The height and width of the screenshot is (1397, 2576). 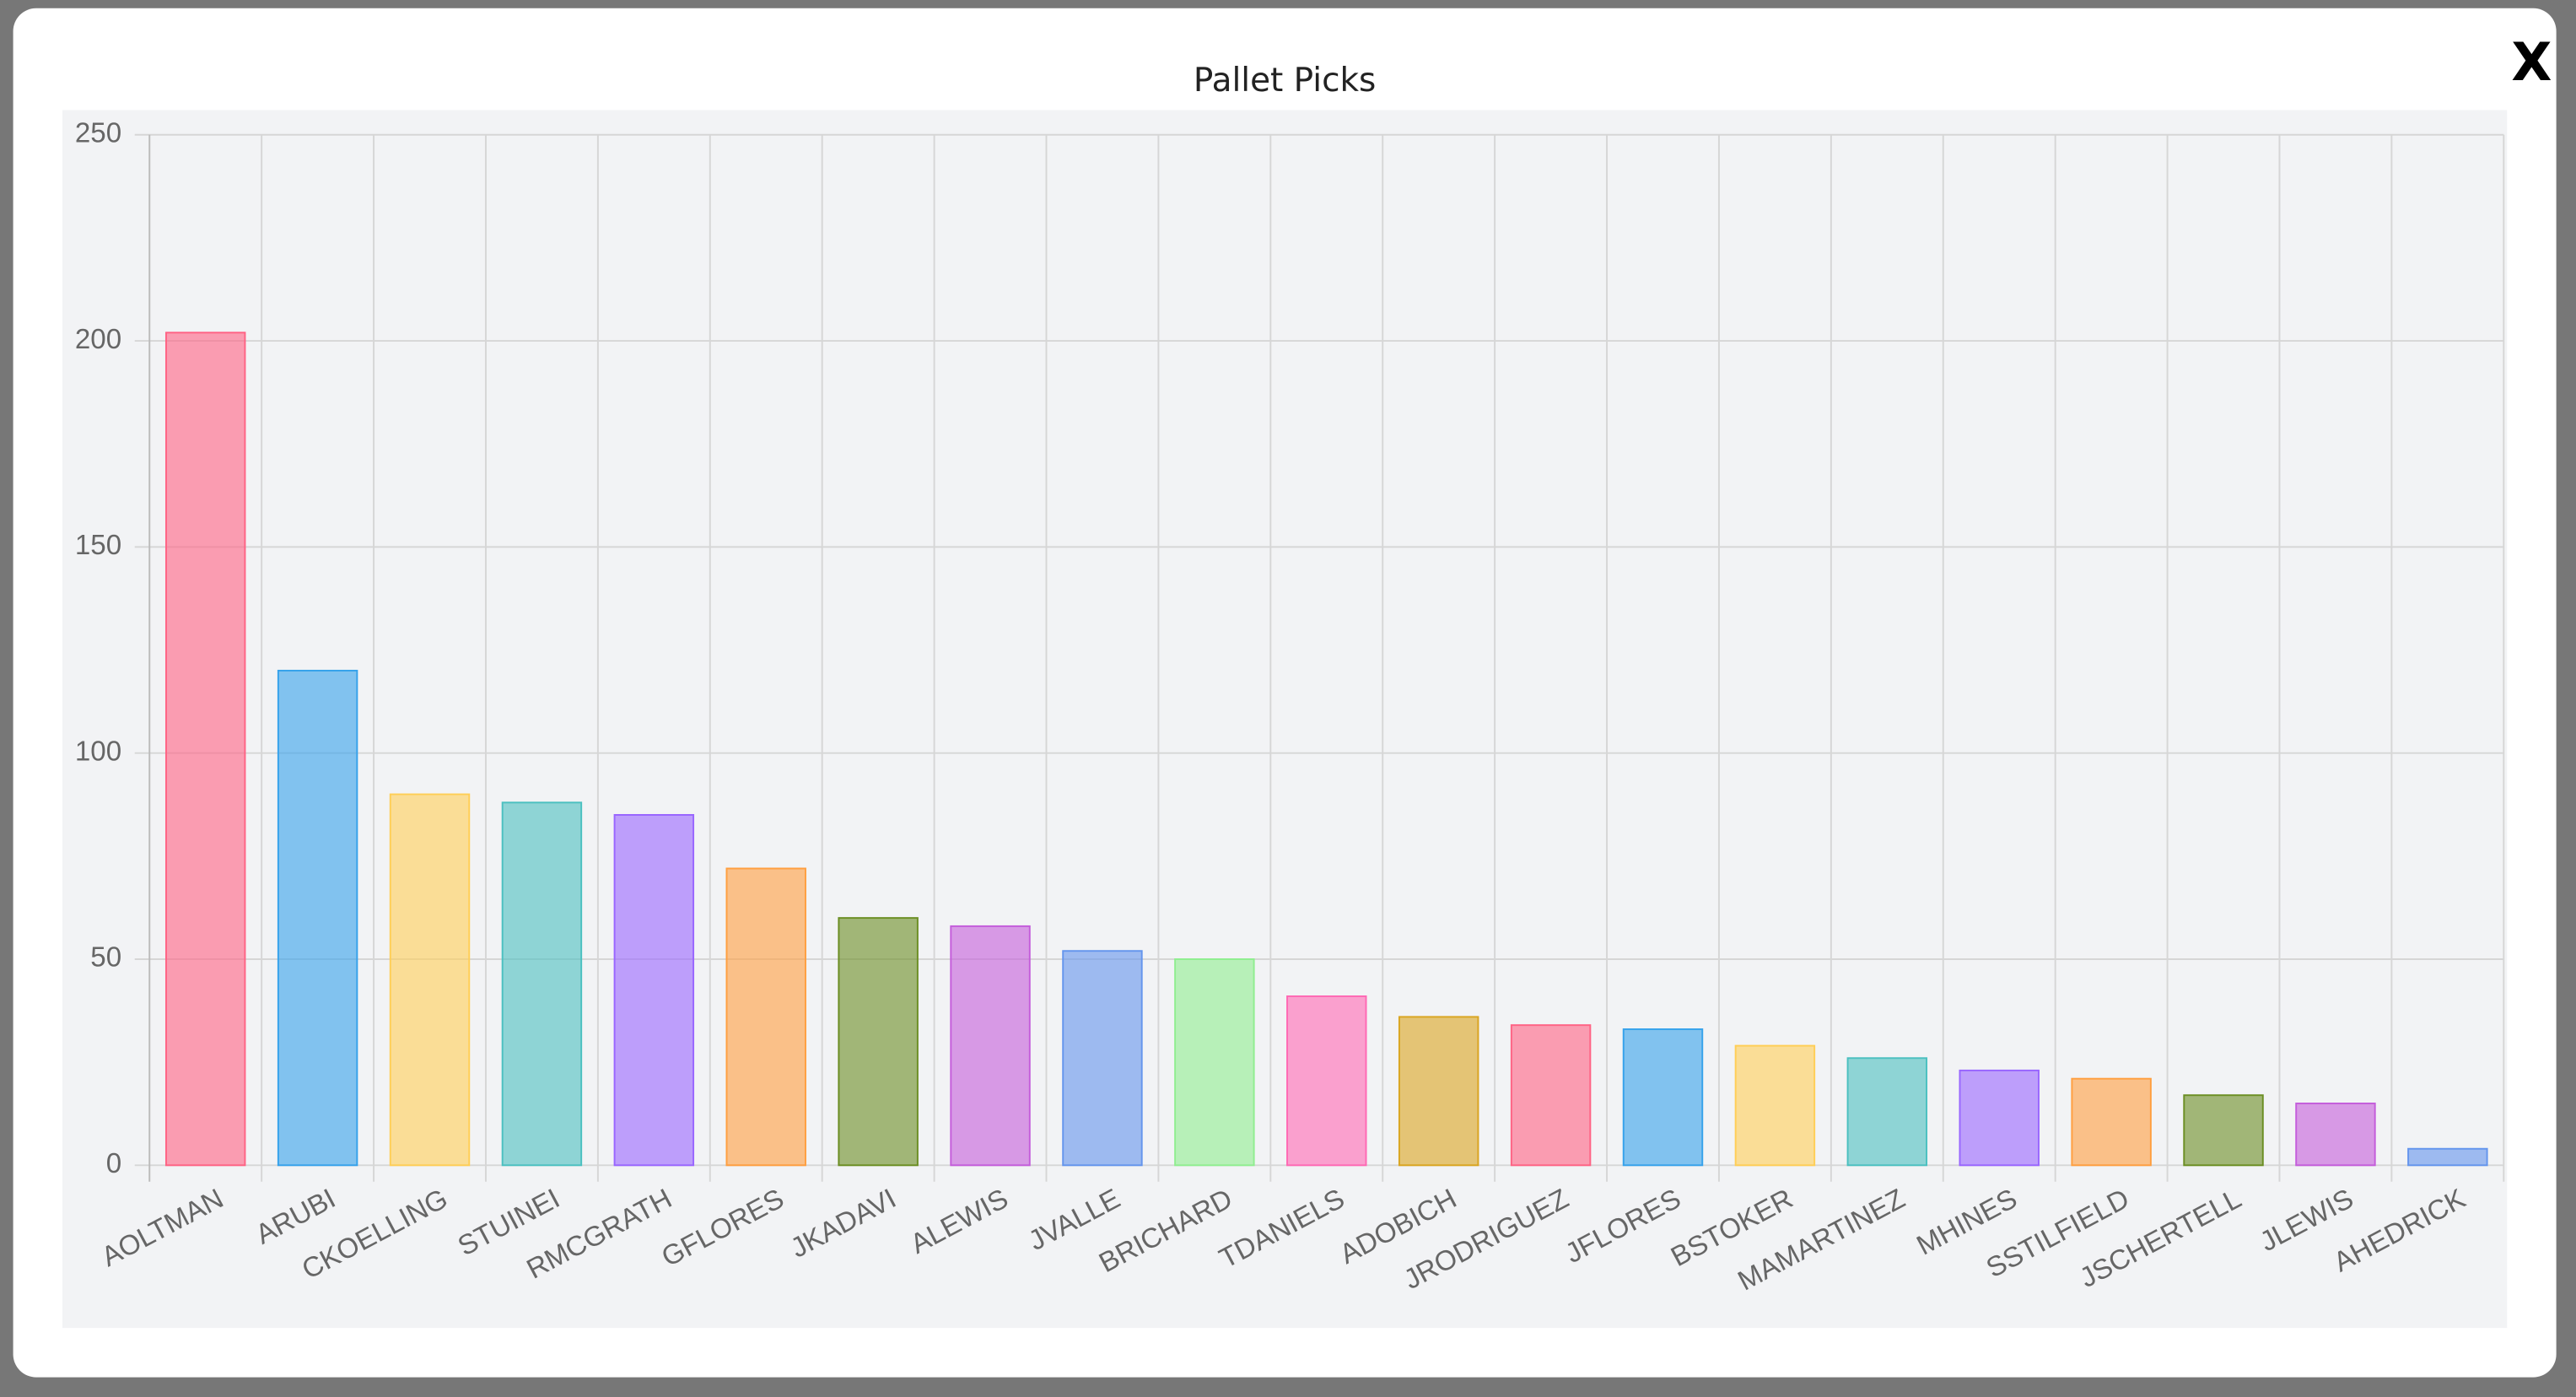 I want to click on y-tick-label: 200, so click(x=98, y=339).